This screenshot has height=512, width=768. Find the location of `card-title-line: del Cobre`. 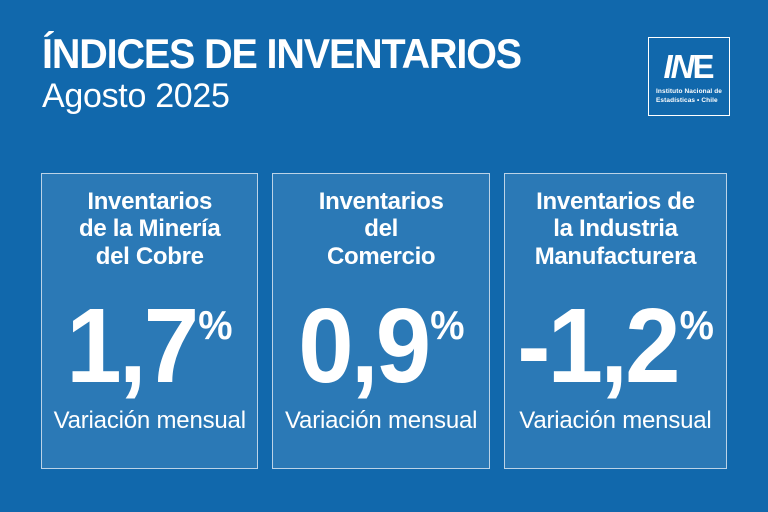

card-title-line: del Cobre is located at coordinates (149, 256).